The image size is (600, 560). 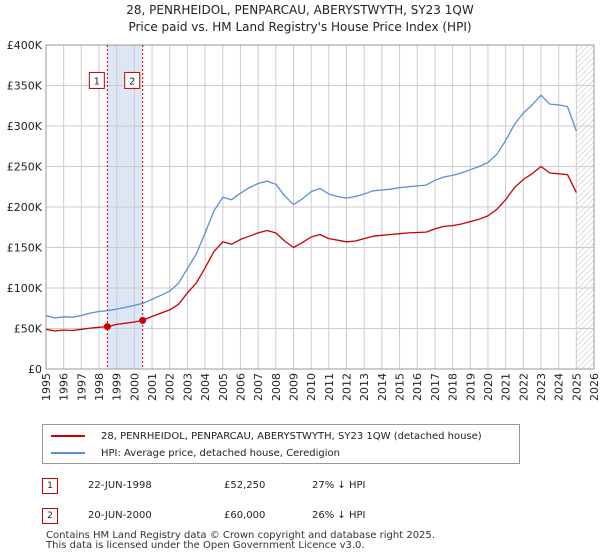 What do you see at coordinates (46, 387) in the screenshot?
I see `x-tick-label: 1995` at bounding box center [46, 387].